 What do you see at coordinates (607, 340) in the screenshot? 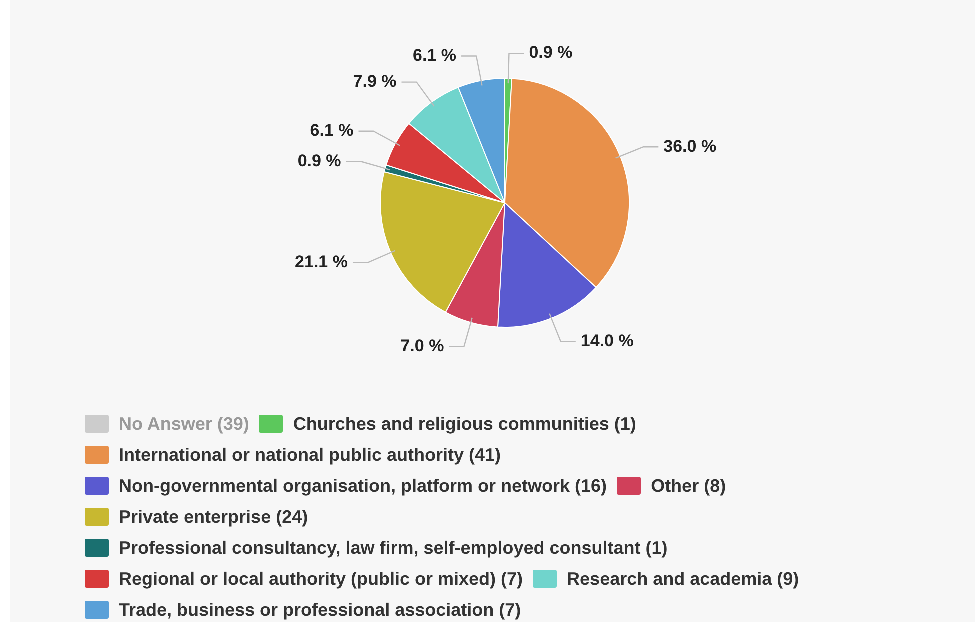
I see `data-label: 14.0 %` at bounding box center [607, 340].